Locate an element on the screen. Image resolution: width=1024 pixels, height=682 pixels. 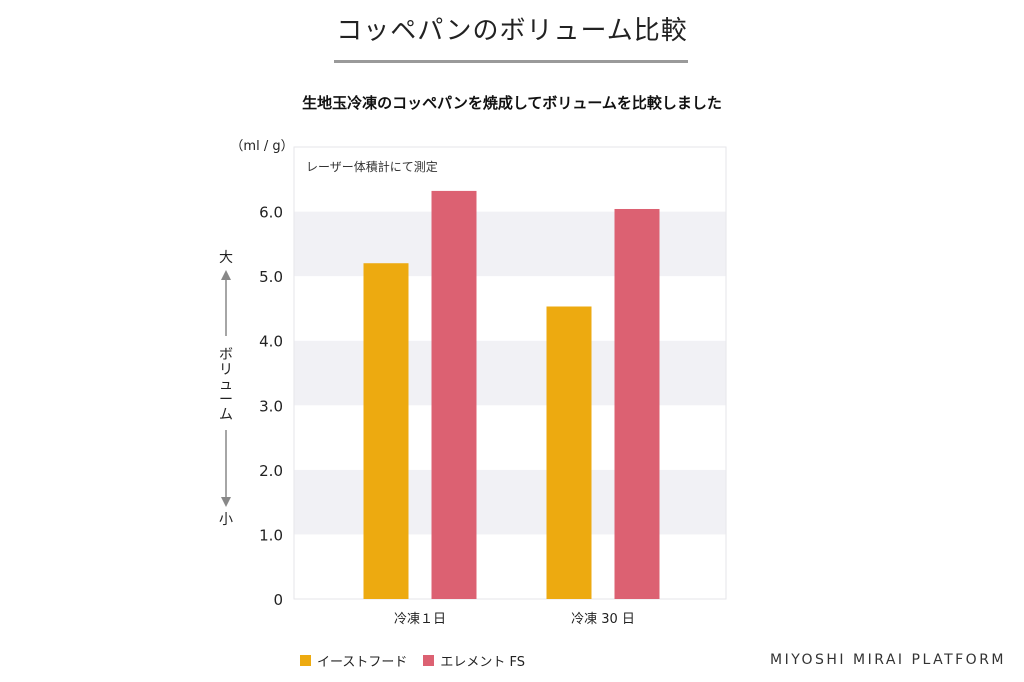
page-title: コッペパンのボリューム比較 is located at coordinates (512, 31).